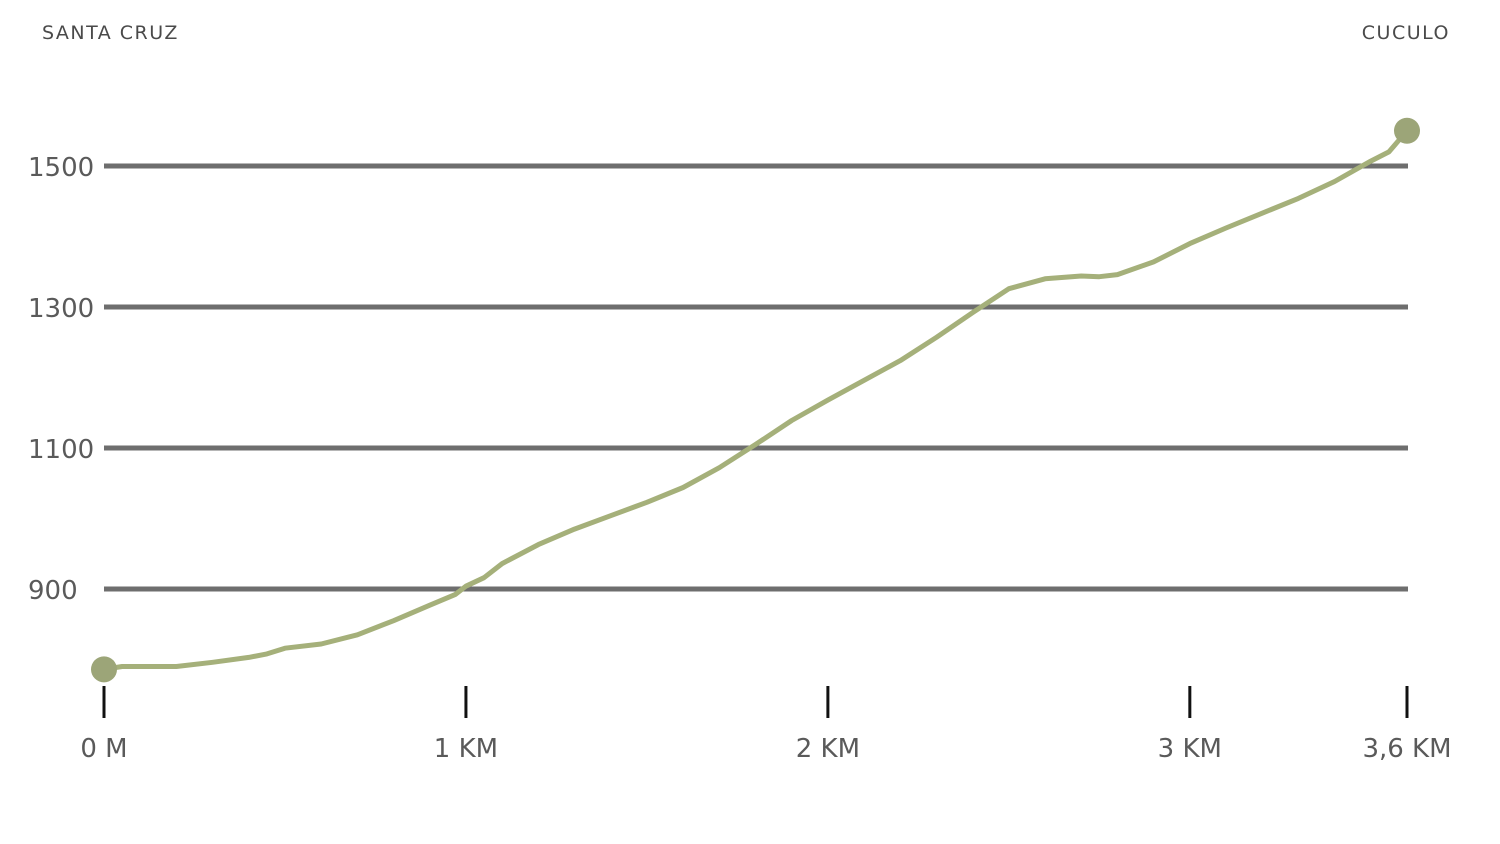 The width and height of the screenshot is (1500, 844). I want to click on start-point-marker, so click(104, 669).